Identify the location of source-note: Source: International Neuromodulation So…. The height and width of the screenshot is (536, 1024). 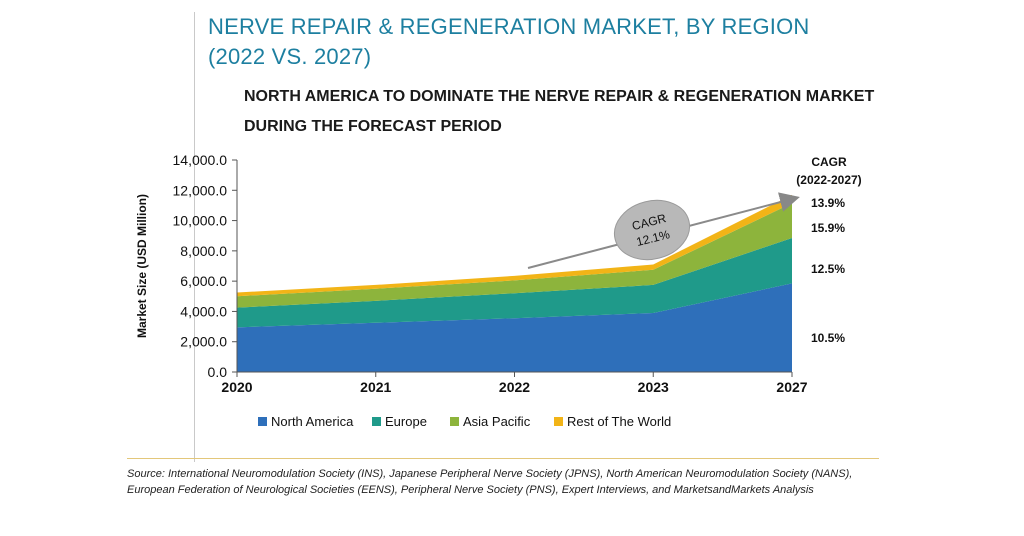
(490, 482).